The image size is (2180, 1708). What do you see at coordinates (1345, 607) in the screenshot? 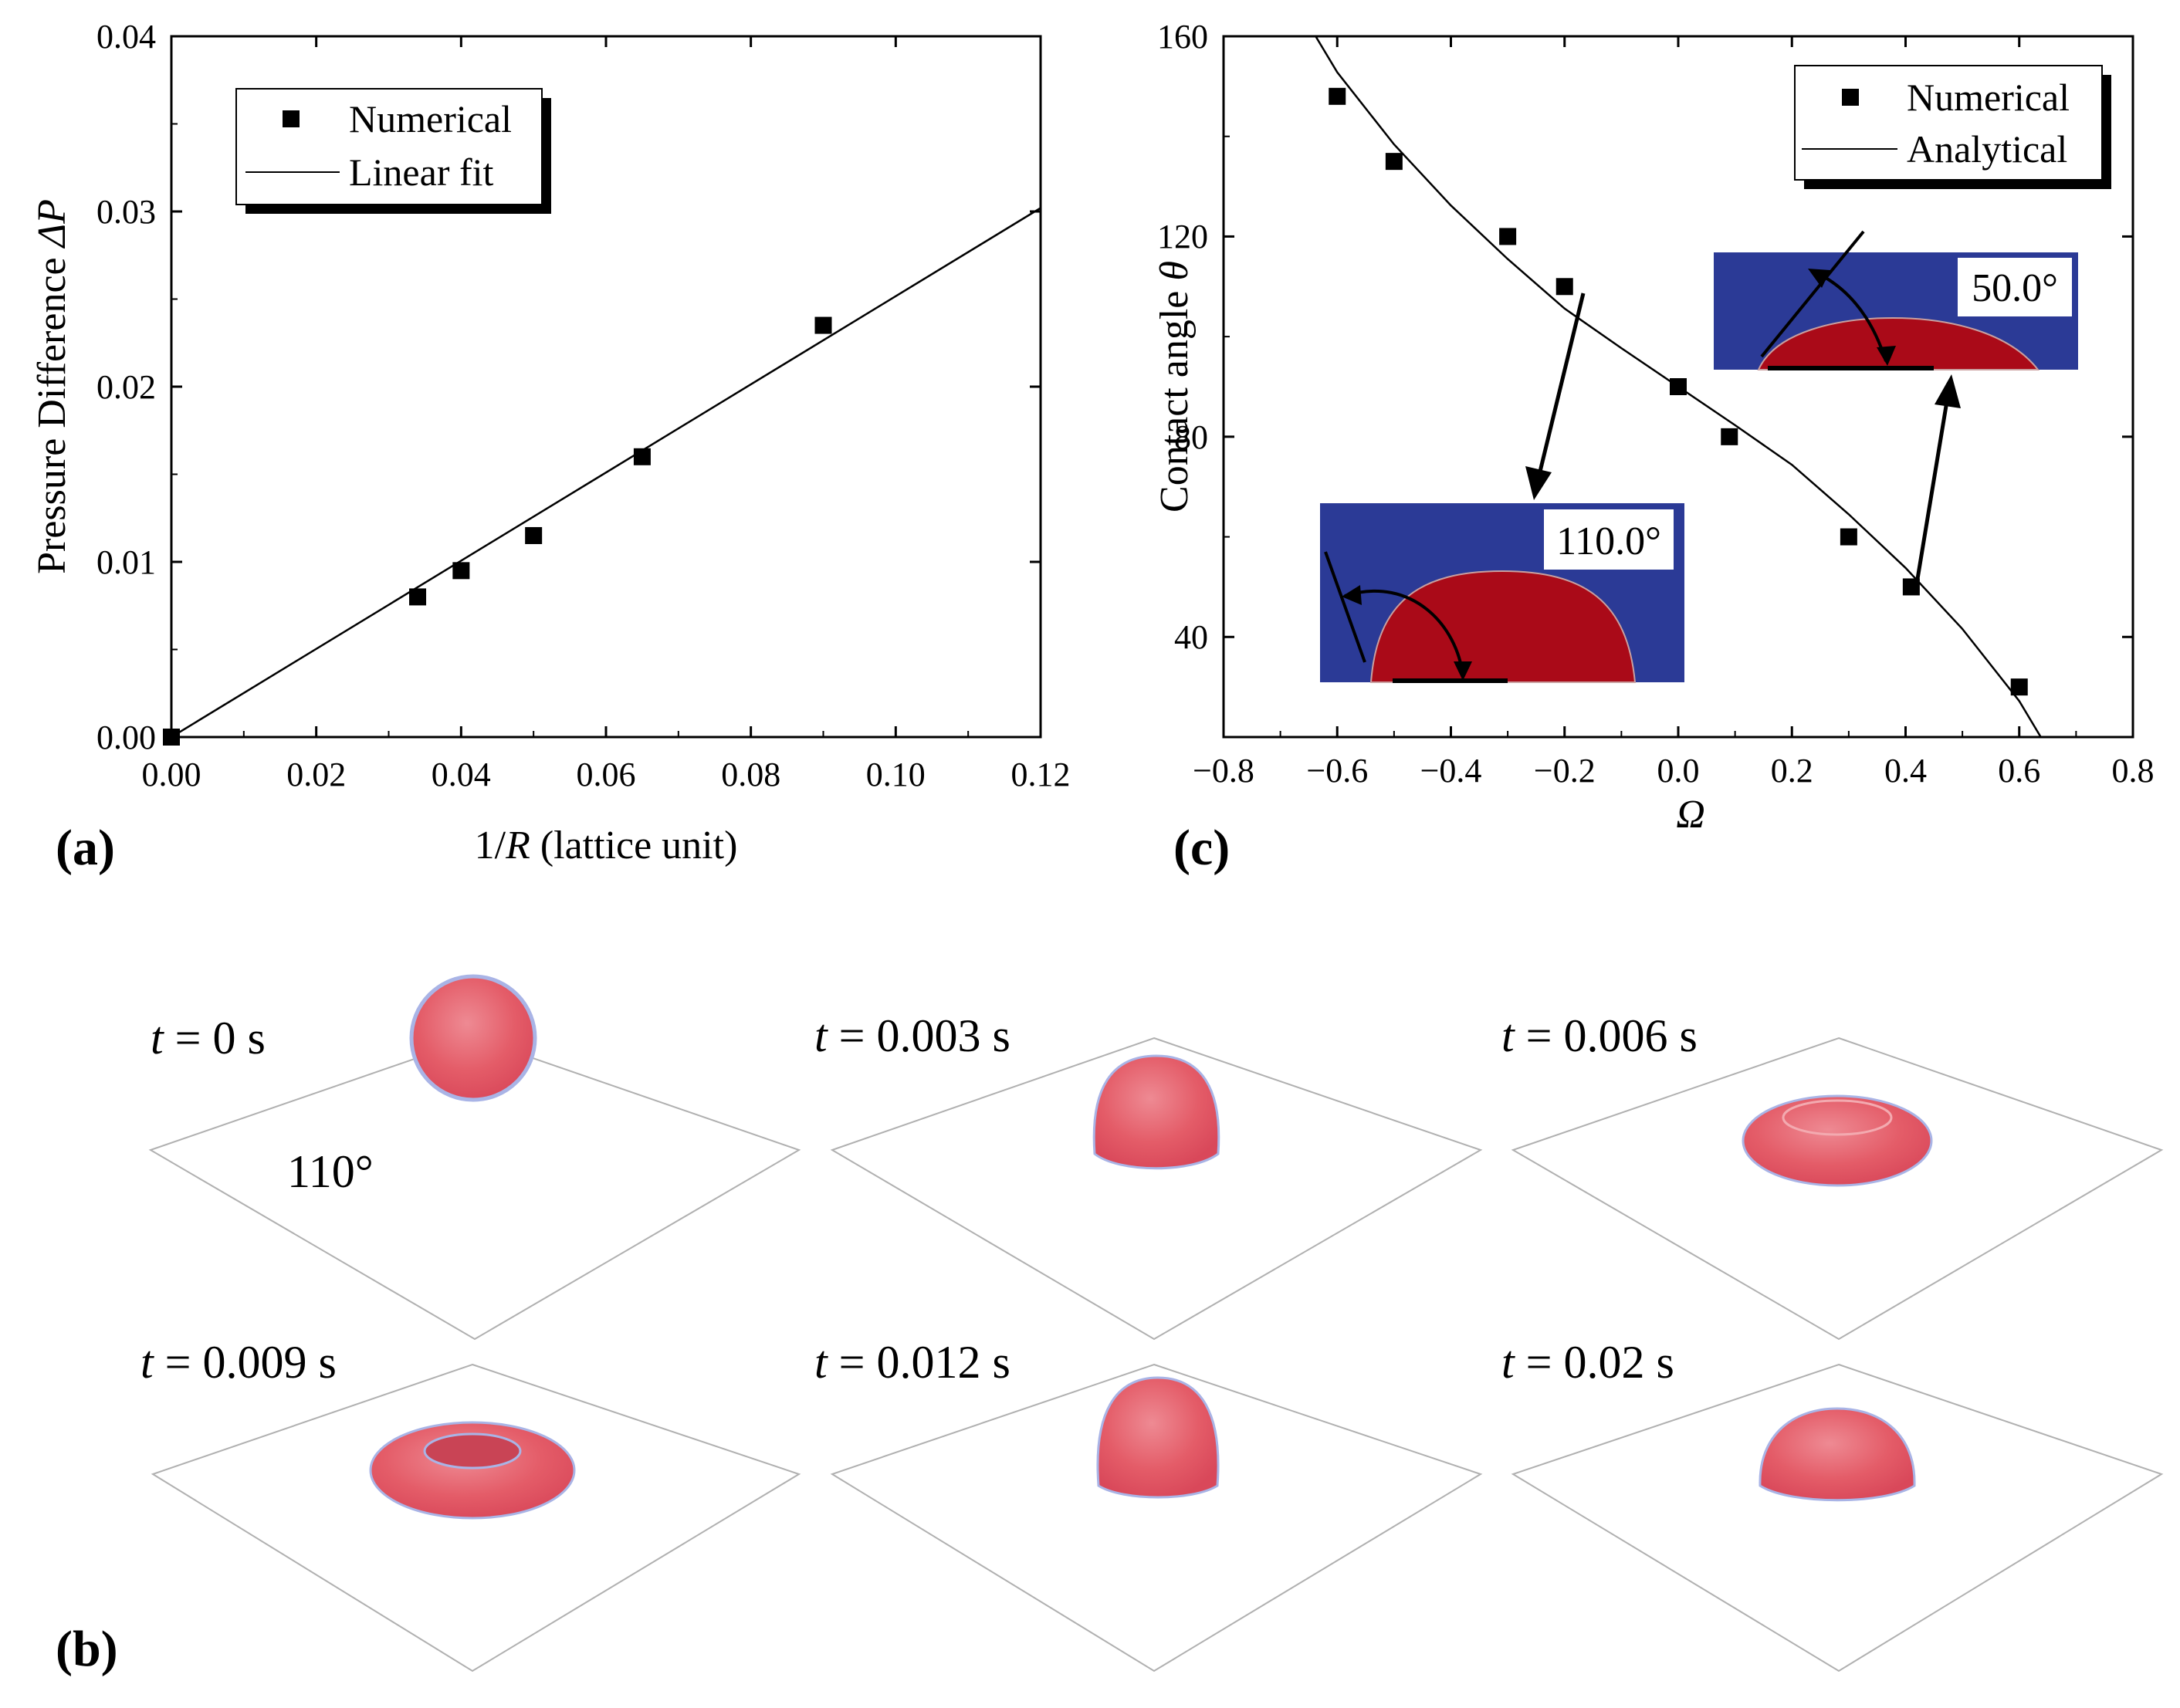
I see `inset-110-tangent-line` at bounding box center [1345, 607].